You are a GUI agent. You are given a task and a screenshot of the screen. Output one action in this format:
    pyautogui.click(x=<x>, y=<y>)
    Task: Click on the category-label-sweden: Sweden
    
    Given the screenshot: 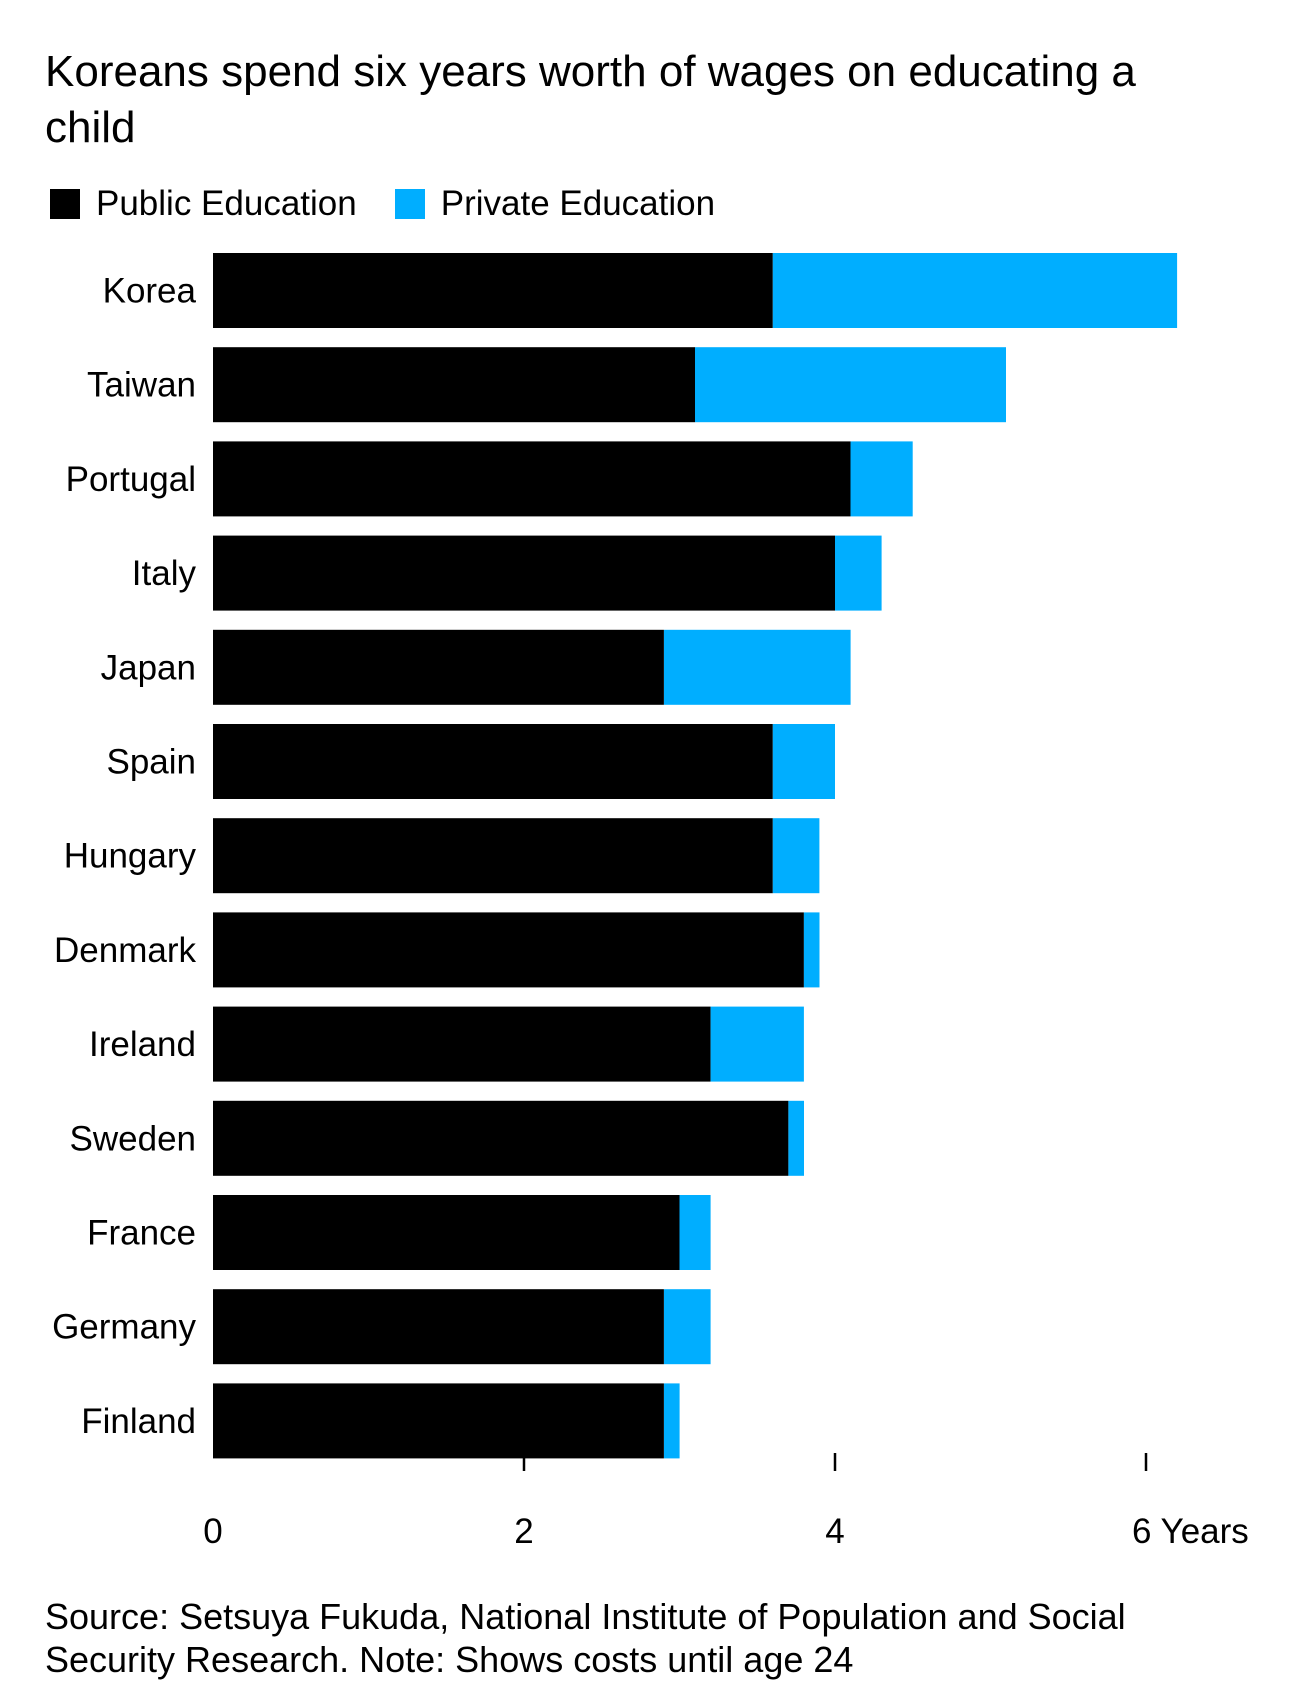 What is the action you would take?
    pyautogui.click(x=133, y=1138)
    